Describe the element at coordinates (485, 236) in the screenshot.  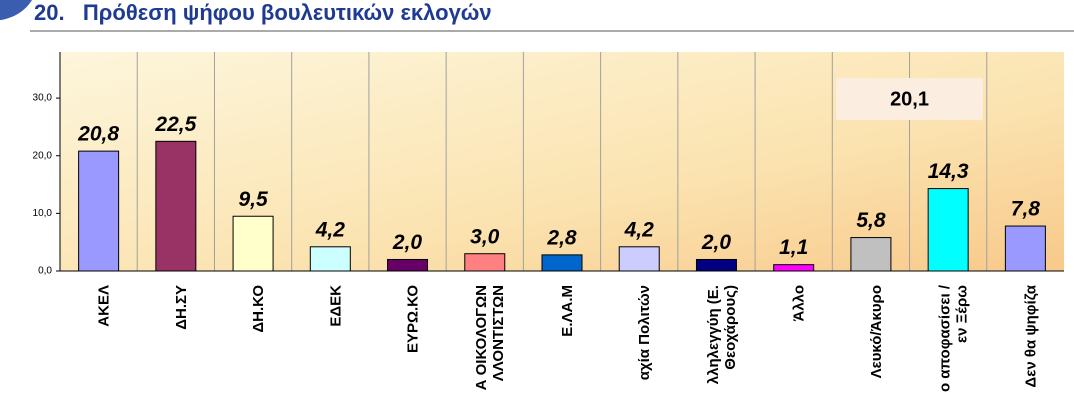
I see `value-label: 3,0` at that location.